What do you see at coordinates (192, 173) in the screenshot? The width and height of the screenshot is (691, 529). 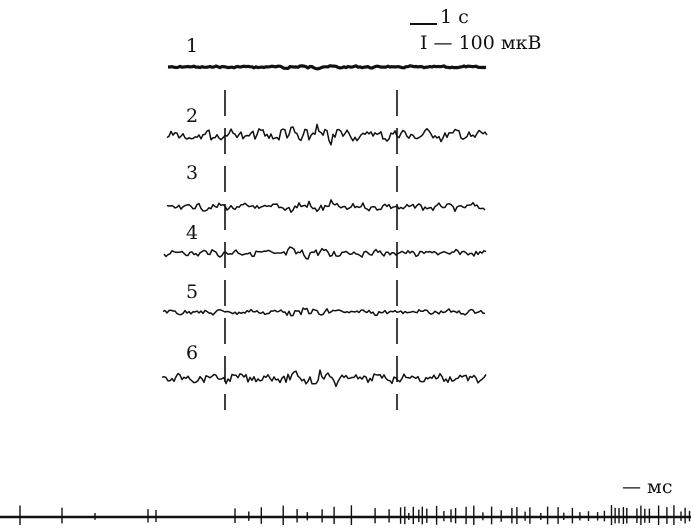 I see `trace-label-3: 3` at bounding box center [192, 173].